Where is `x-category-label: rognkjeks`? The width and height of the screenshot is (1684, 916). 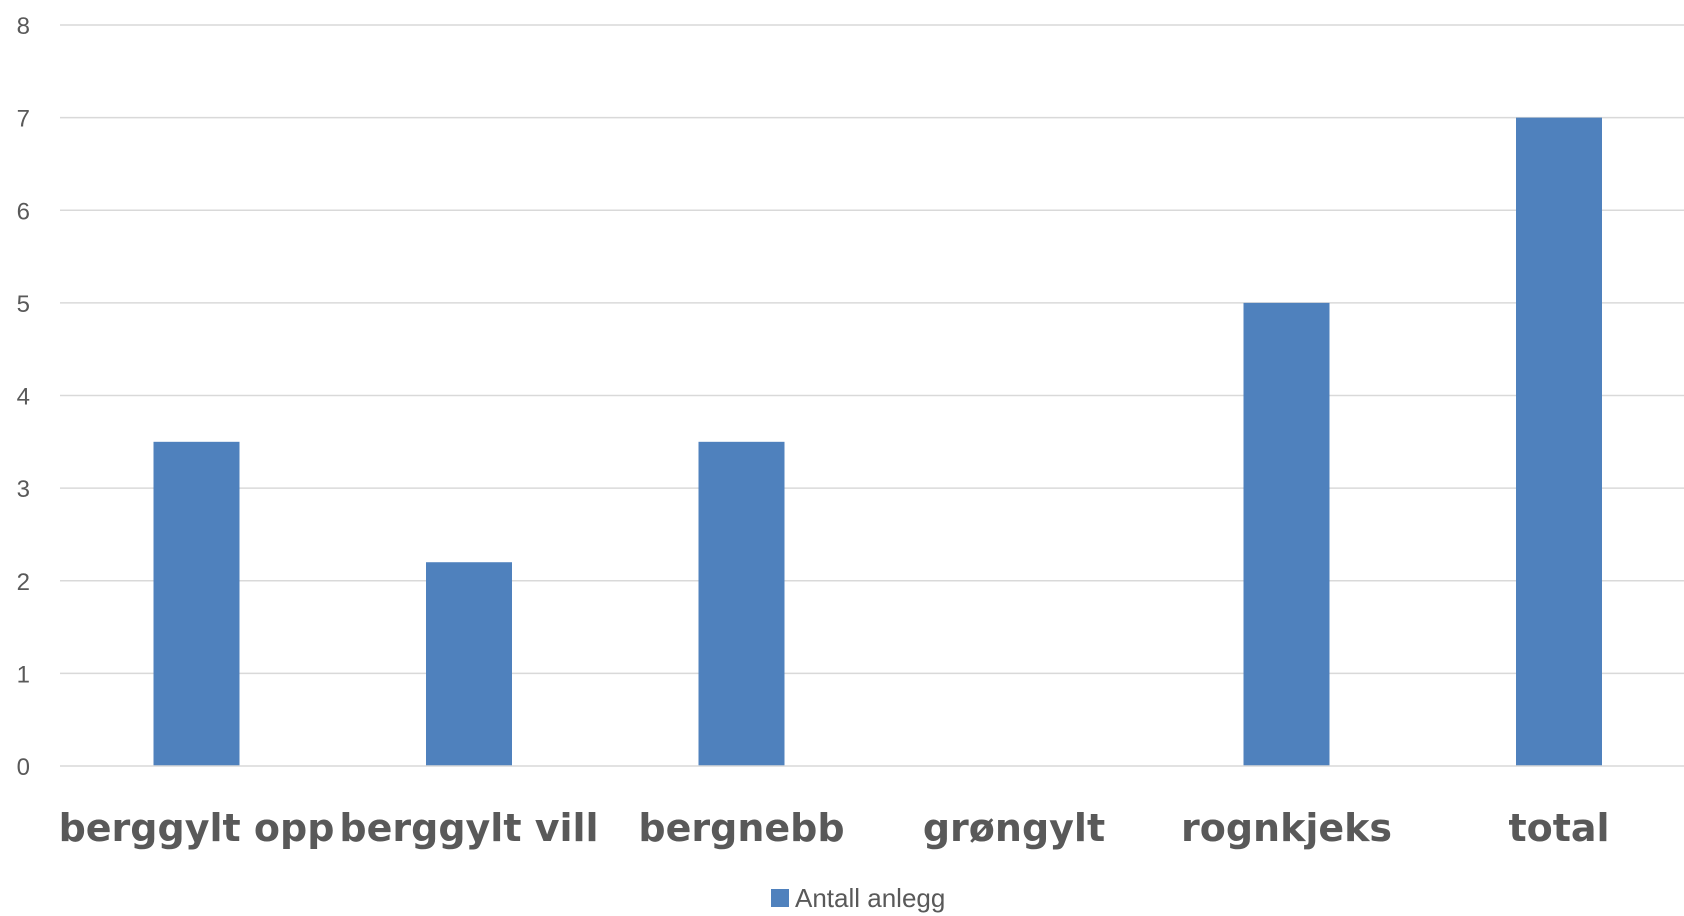 x-category-label: rognkjeks is located at coordinates (1286, 828).